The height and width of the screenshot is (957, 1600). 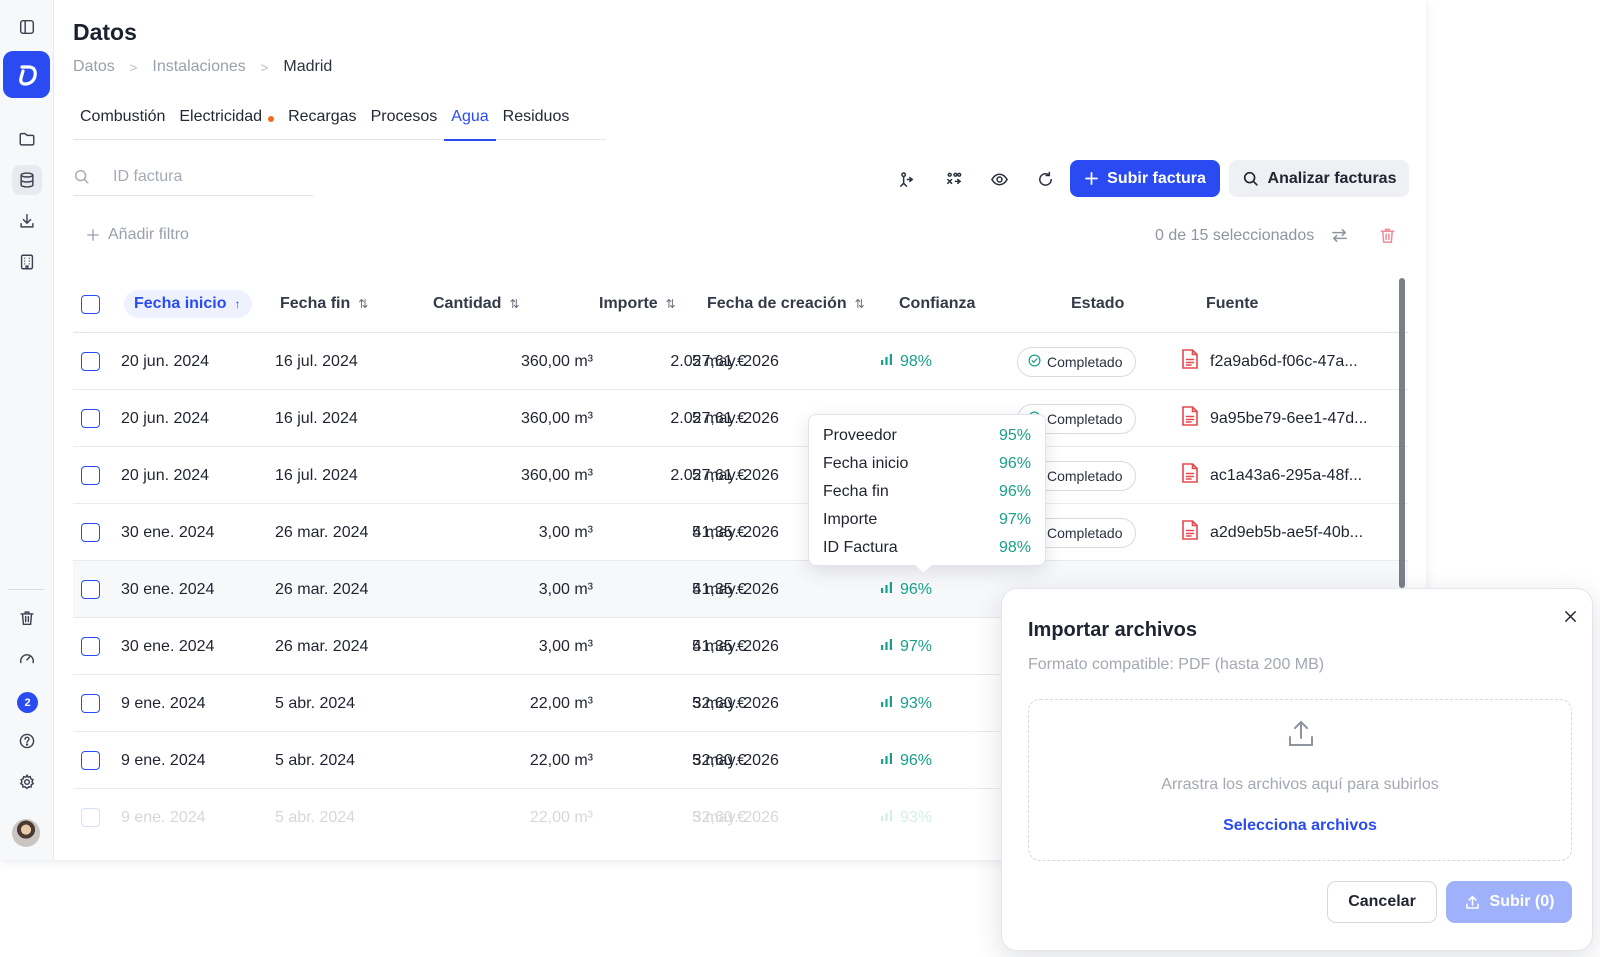 I want to click on settings-gear-icon, so click(x=27, y=782).